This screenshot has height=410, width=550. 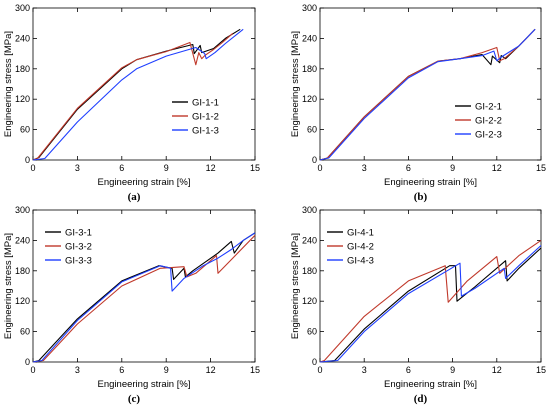 What do you see at coordinates (134, 399) in the screenshot?
I see `panel-label: (c)` at bounding box center [134, 399].